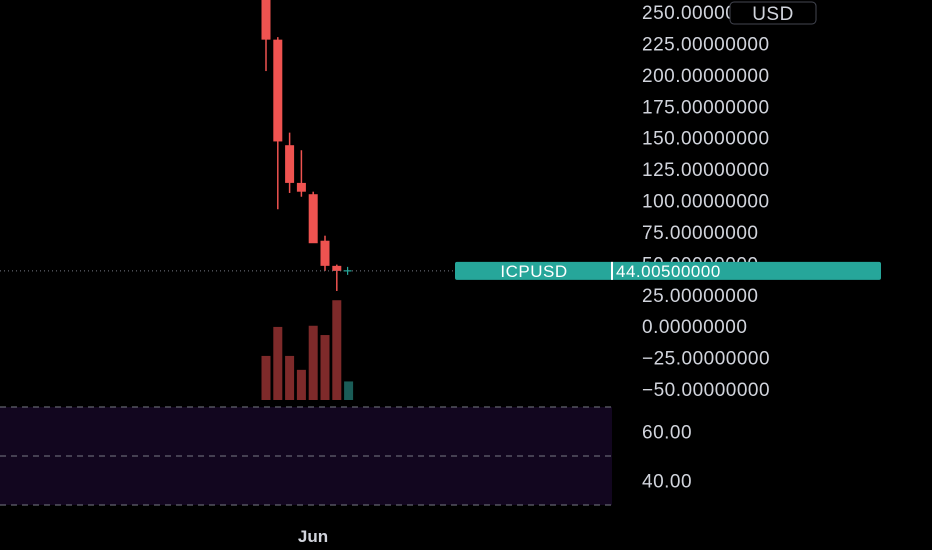 This screenshot has height=550, width=932. Describe the element at coordinates (533, 271) in the screenshot. I see `symbol-label: ICPUSD` at that location.